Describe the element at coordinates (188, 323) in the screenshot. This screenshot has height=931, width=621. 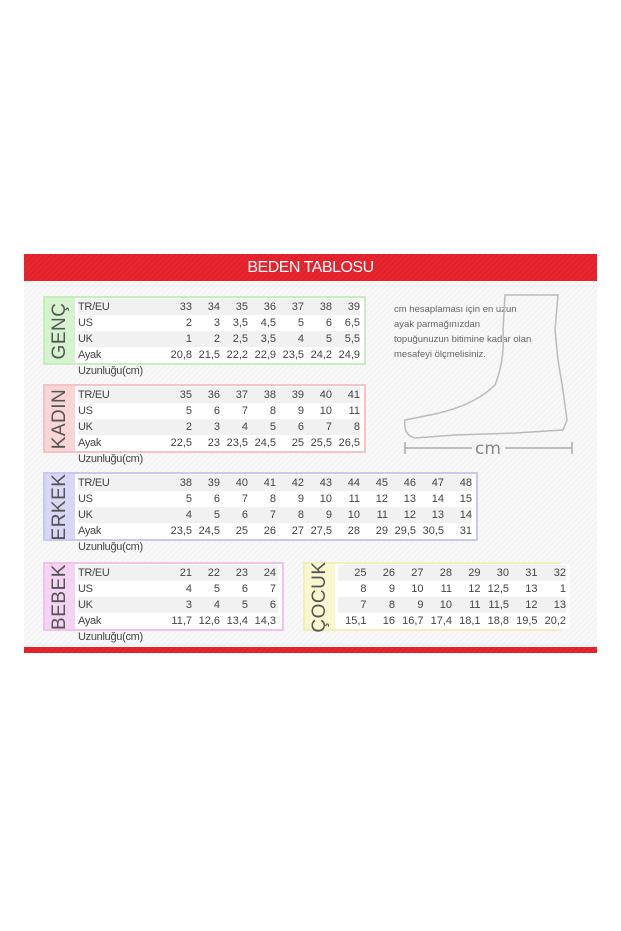
I see `table-cell: 2` at that location.